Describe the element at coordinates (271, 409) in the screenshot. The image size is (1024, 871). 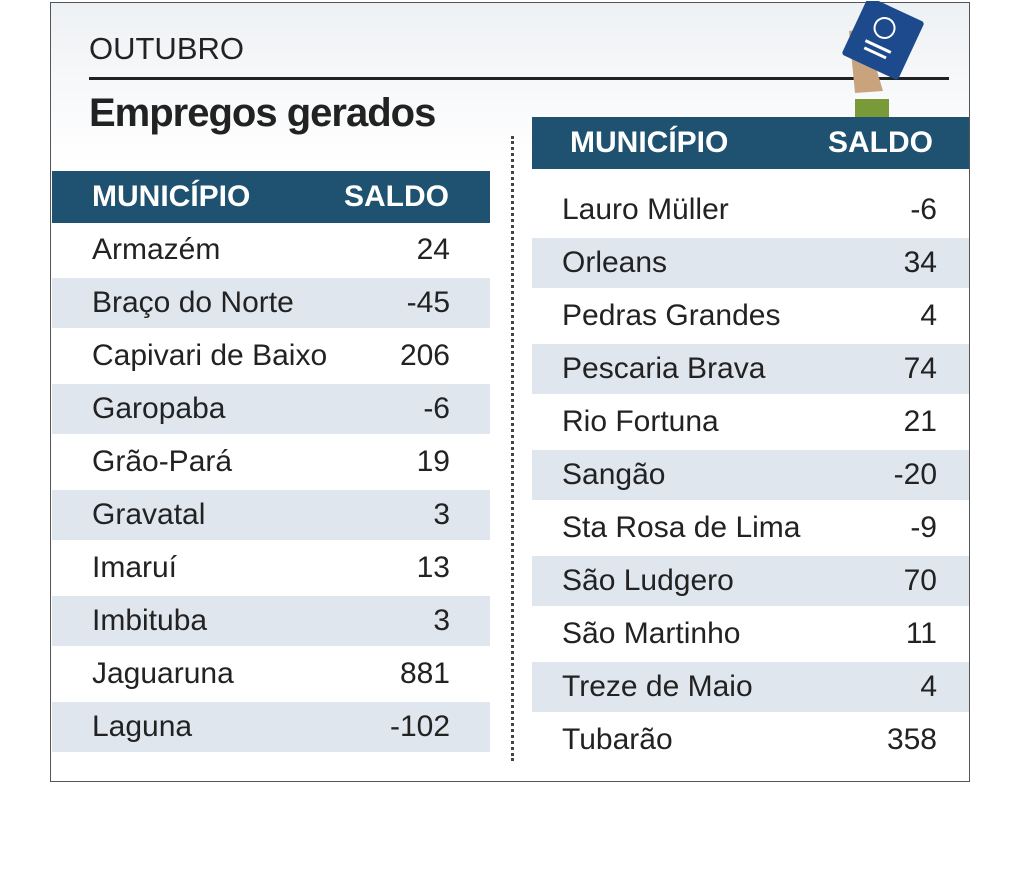
I see `table-row: Garopaba -6` at that location.